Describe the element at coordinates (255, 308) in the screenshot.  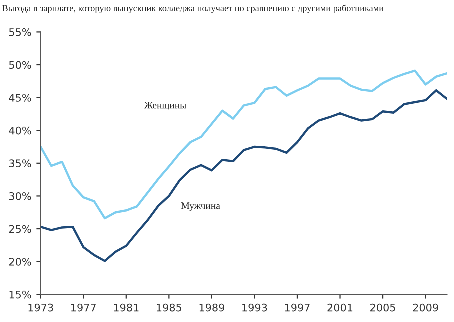
I see `x-tick-label: 1993` at that location.